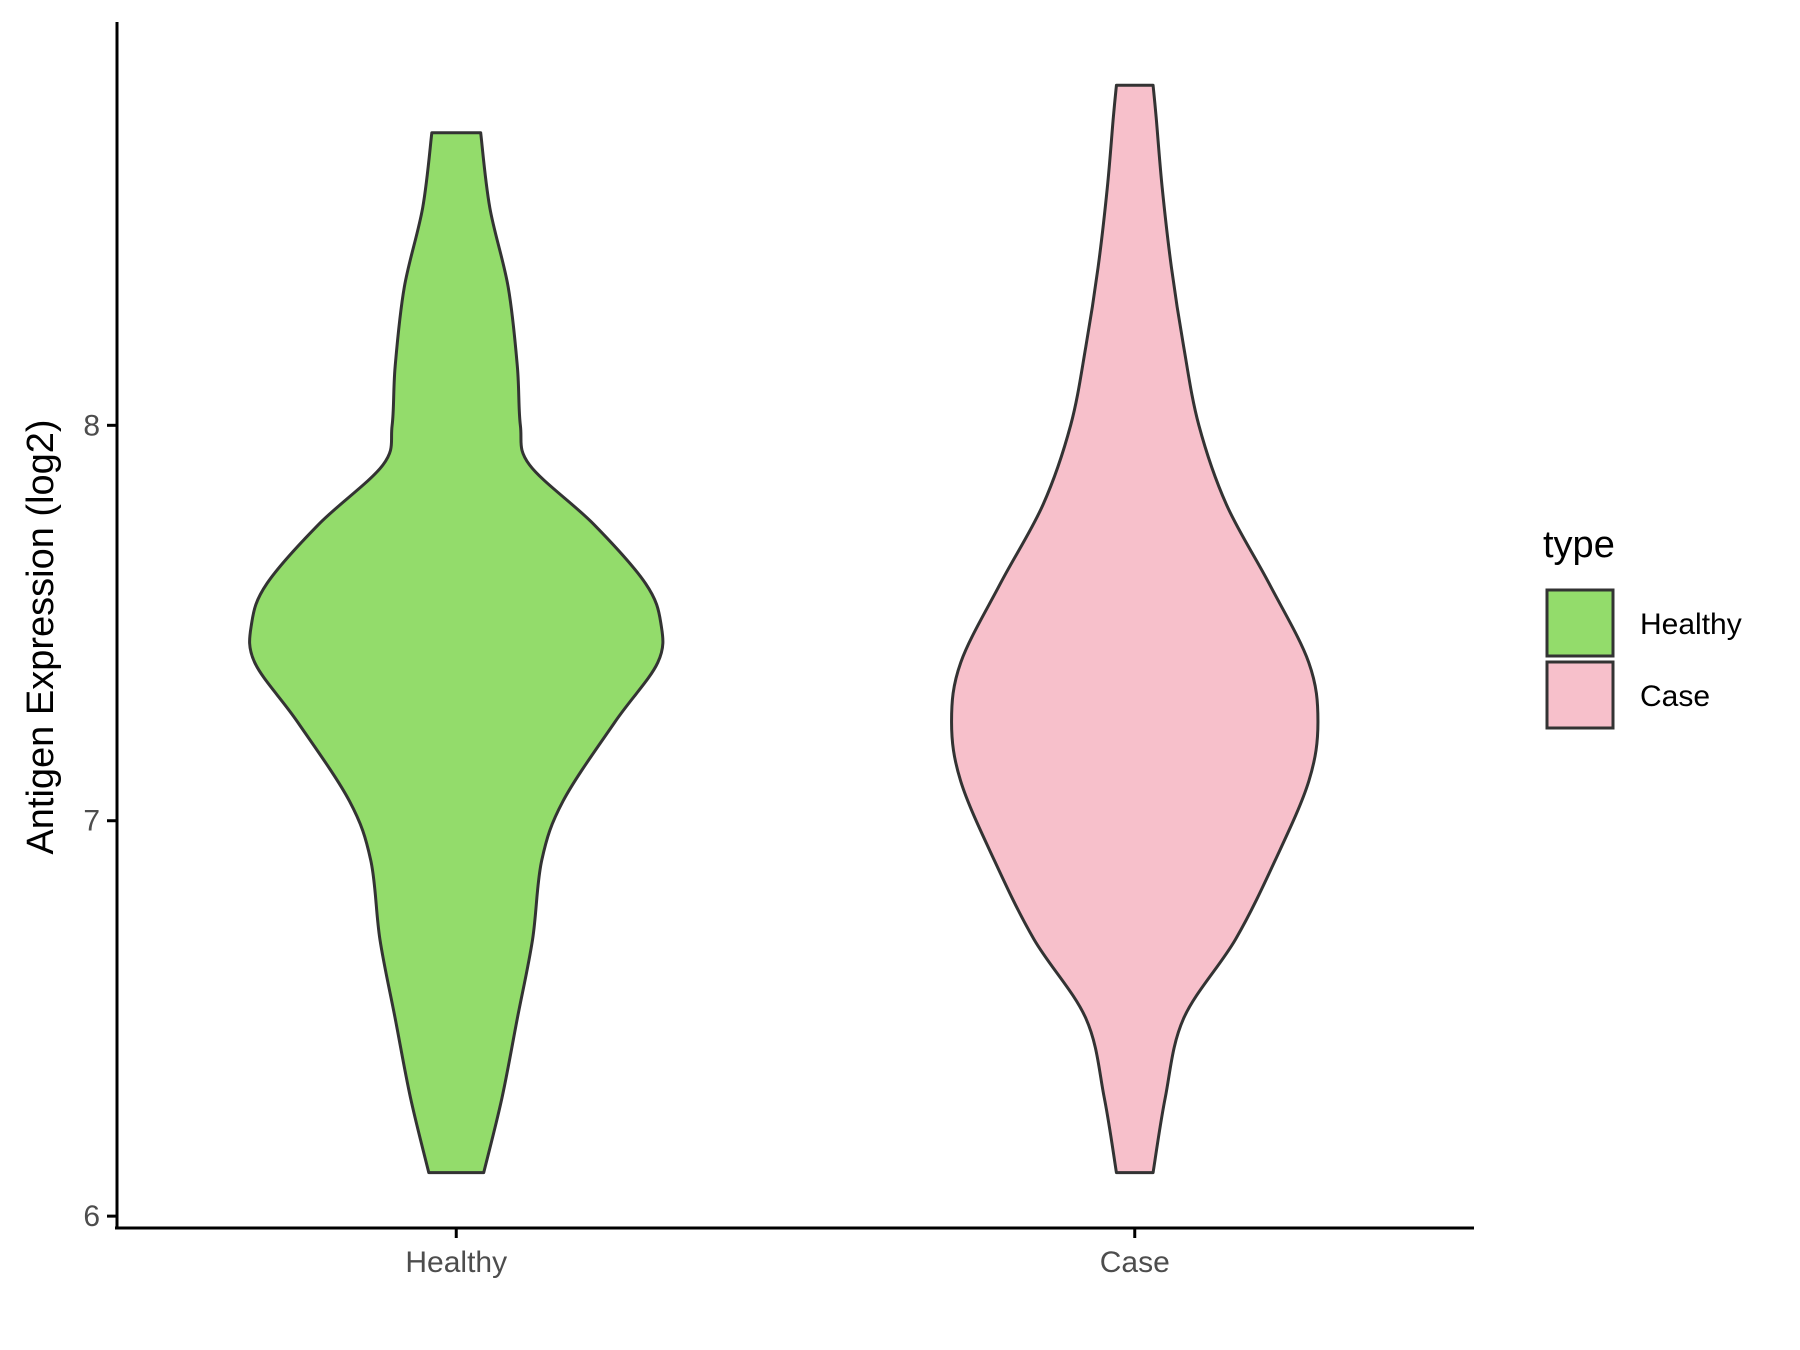 The height and width of the screenshot is (1350, 1800). Describe the element at coordinates (91, 1216) in the screenshot. I see `y-tick-label: 6` at that location.